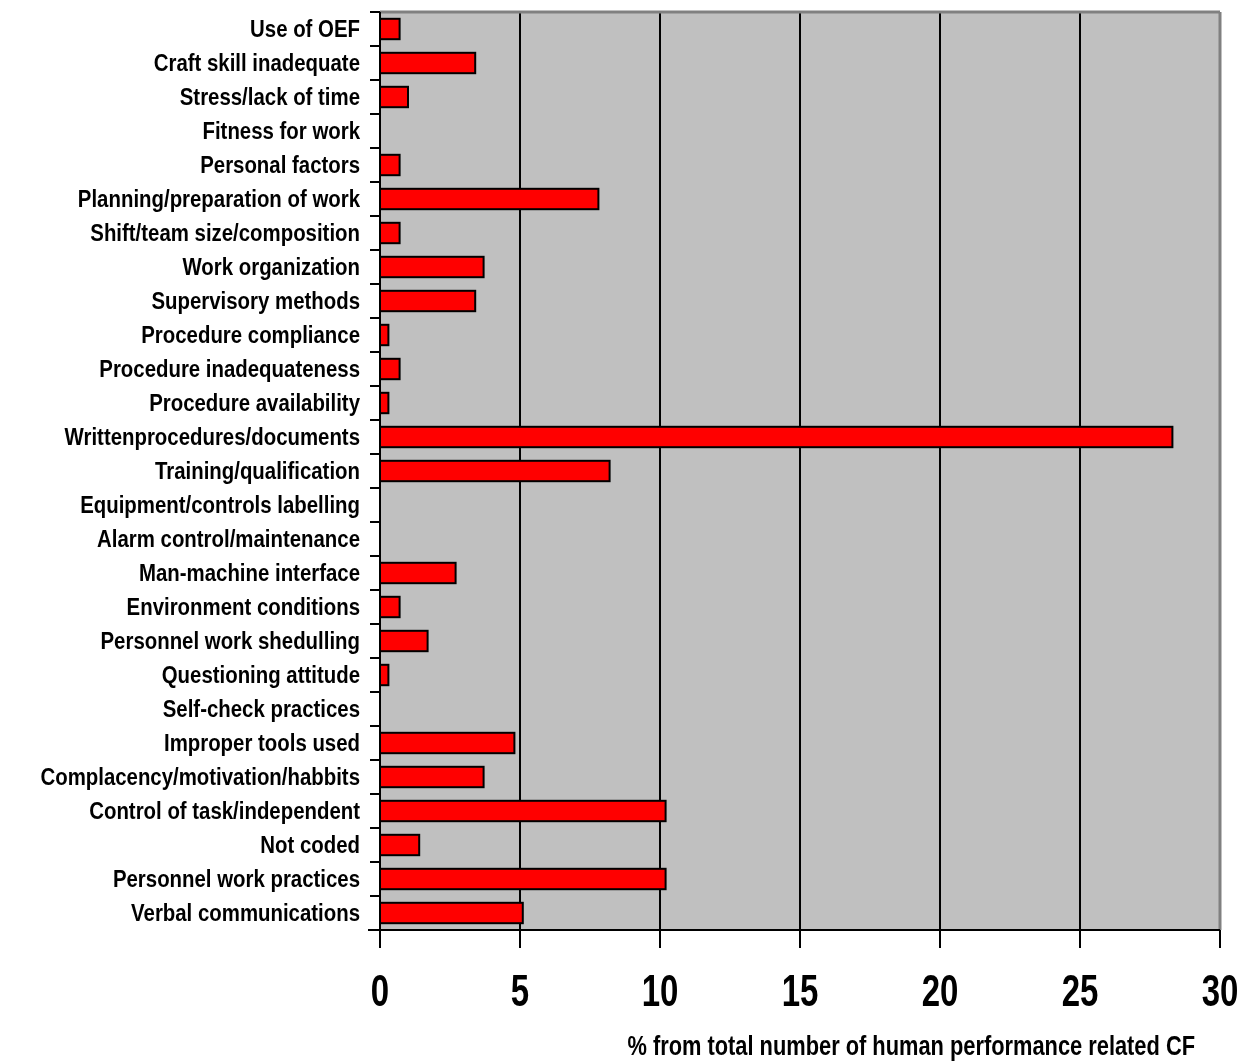  What do you see at coordinates (230, 641) in the screenshot?
I see `y-tick-label: Personnel work shedulling` at bounding box center [230, 641].